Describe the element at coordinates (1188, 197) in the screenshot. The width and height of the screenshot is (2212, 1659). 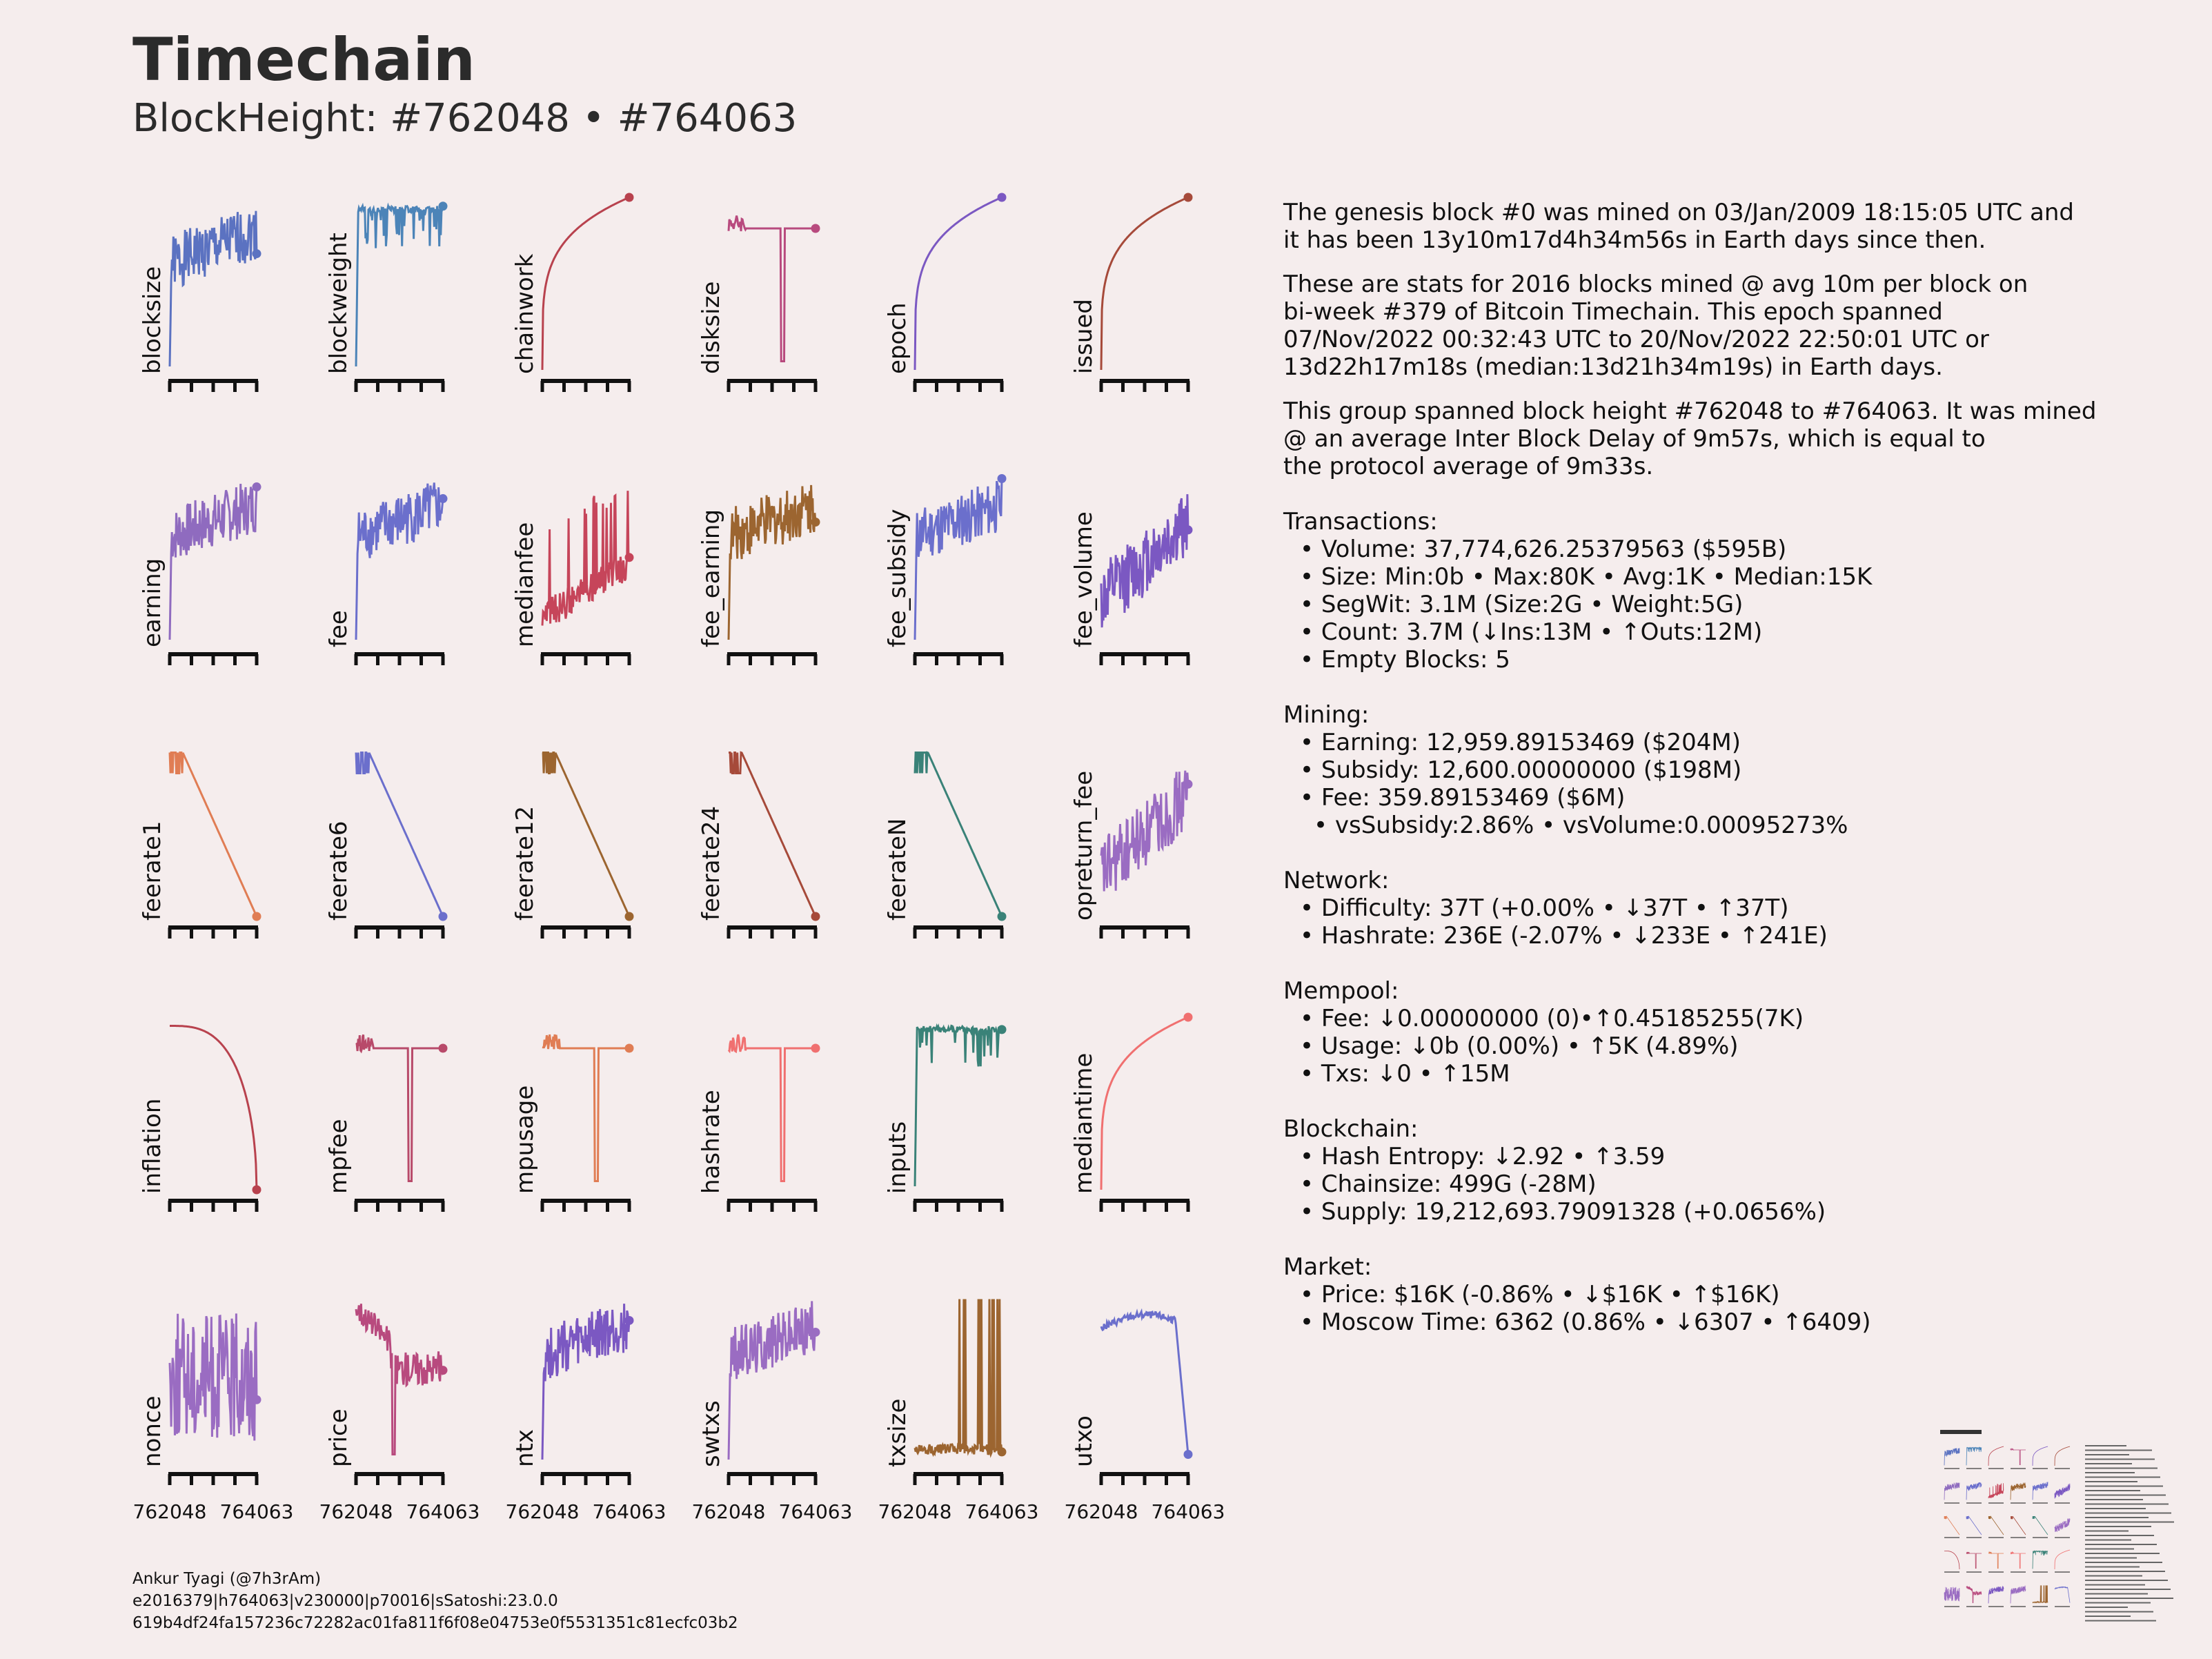
I see `issued-last-point` at that location.